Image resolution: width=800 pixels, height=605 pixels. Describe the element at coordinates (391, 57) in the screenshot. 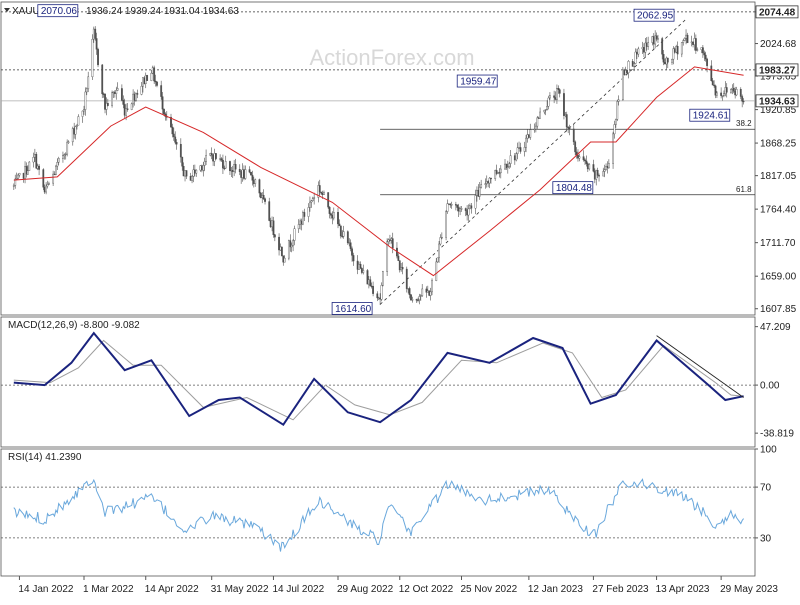

I see `watermark: ActionForex.com` at that location.